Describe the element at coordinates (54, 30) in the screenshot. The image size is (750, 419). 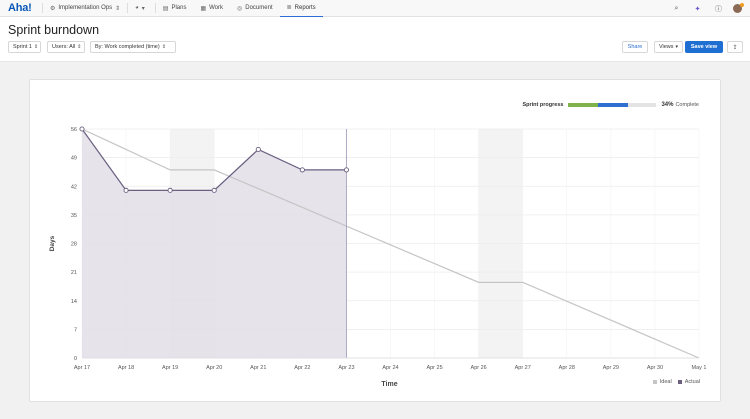
I see `page-title: Sprint burndown` at that location.